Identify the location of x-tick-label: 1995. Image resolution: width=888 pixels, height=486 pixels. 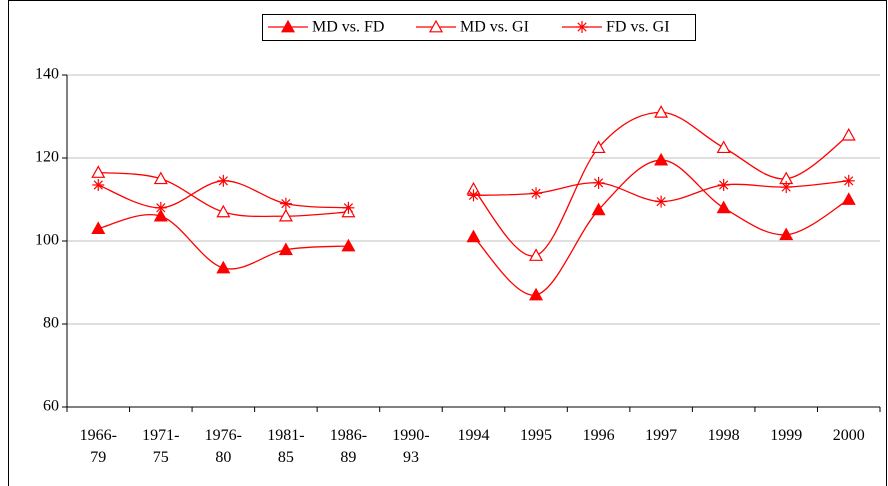
(536, 435).